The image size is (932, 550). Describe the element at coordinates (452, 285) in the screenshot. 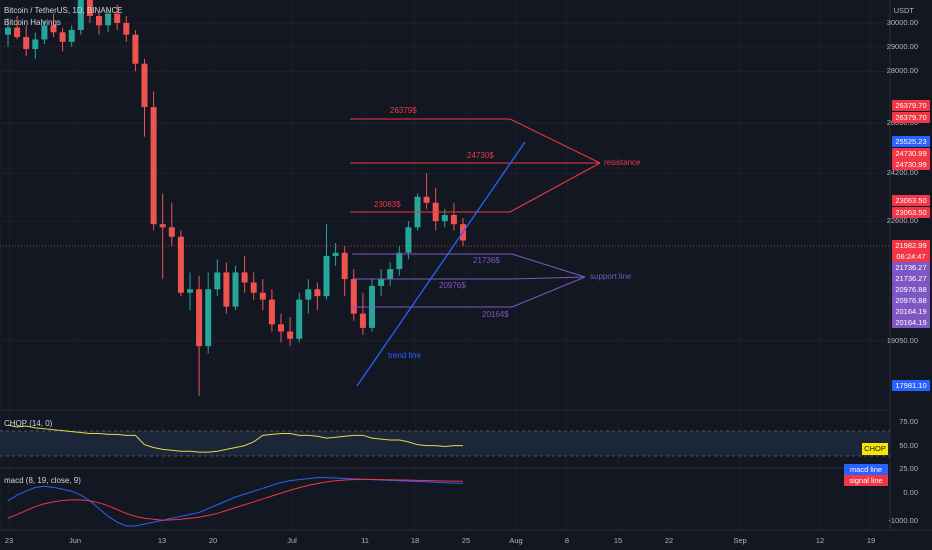

I see `annotation-20976: 20976$` at that location.